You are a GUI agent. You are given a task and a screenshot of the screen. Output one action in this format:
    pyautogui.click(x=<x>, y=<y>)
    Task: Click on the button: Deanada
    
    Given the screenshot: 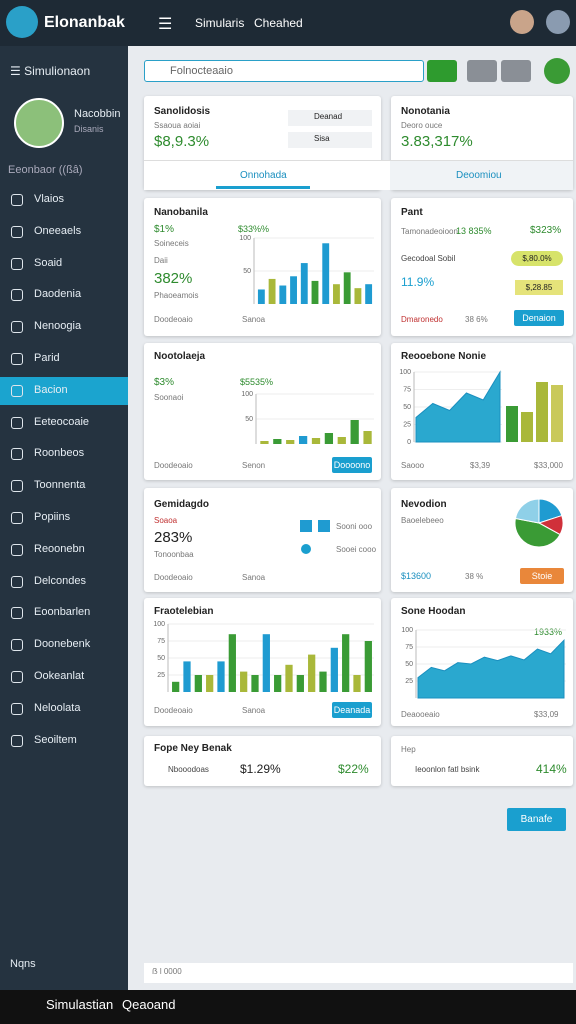 What is the action you would take?
    pyautogui.click(x=352, y=710)
    